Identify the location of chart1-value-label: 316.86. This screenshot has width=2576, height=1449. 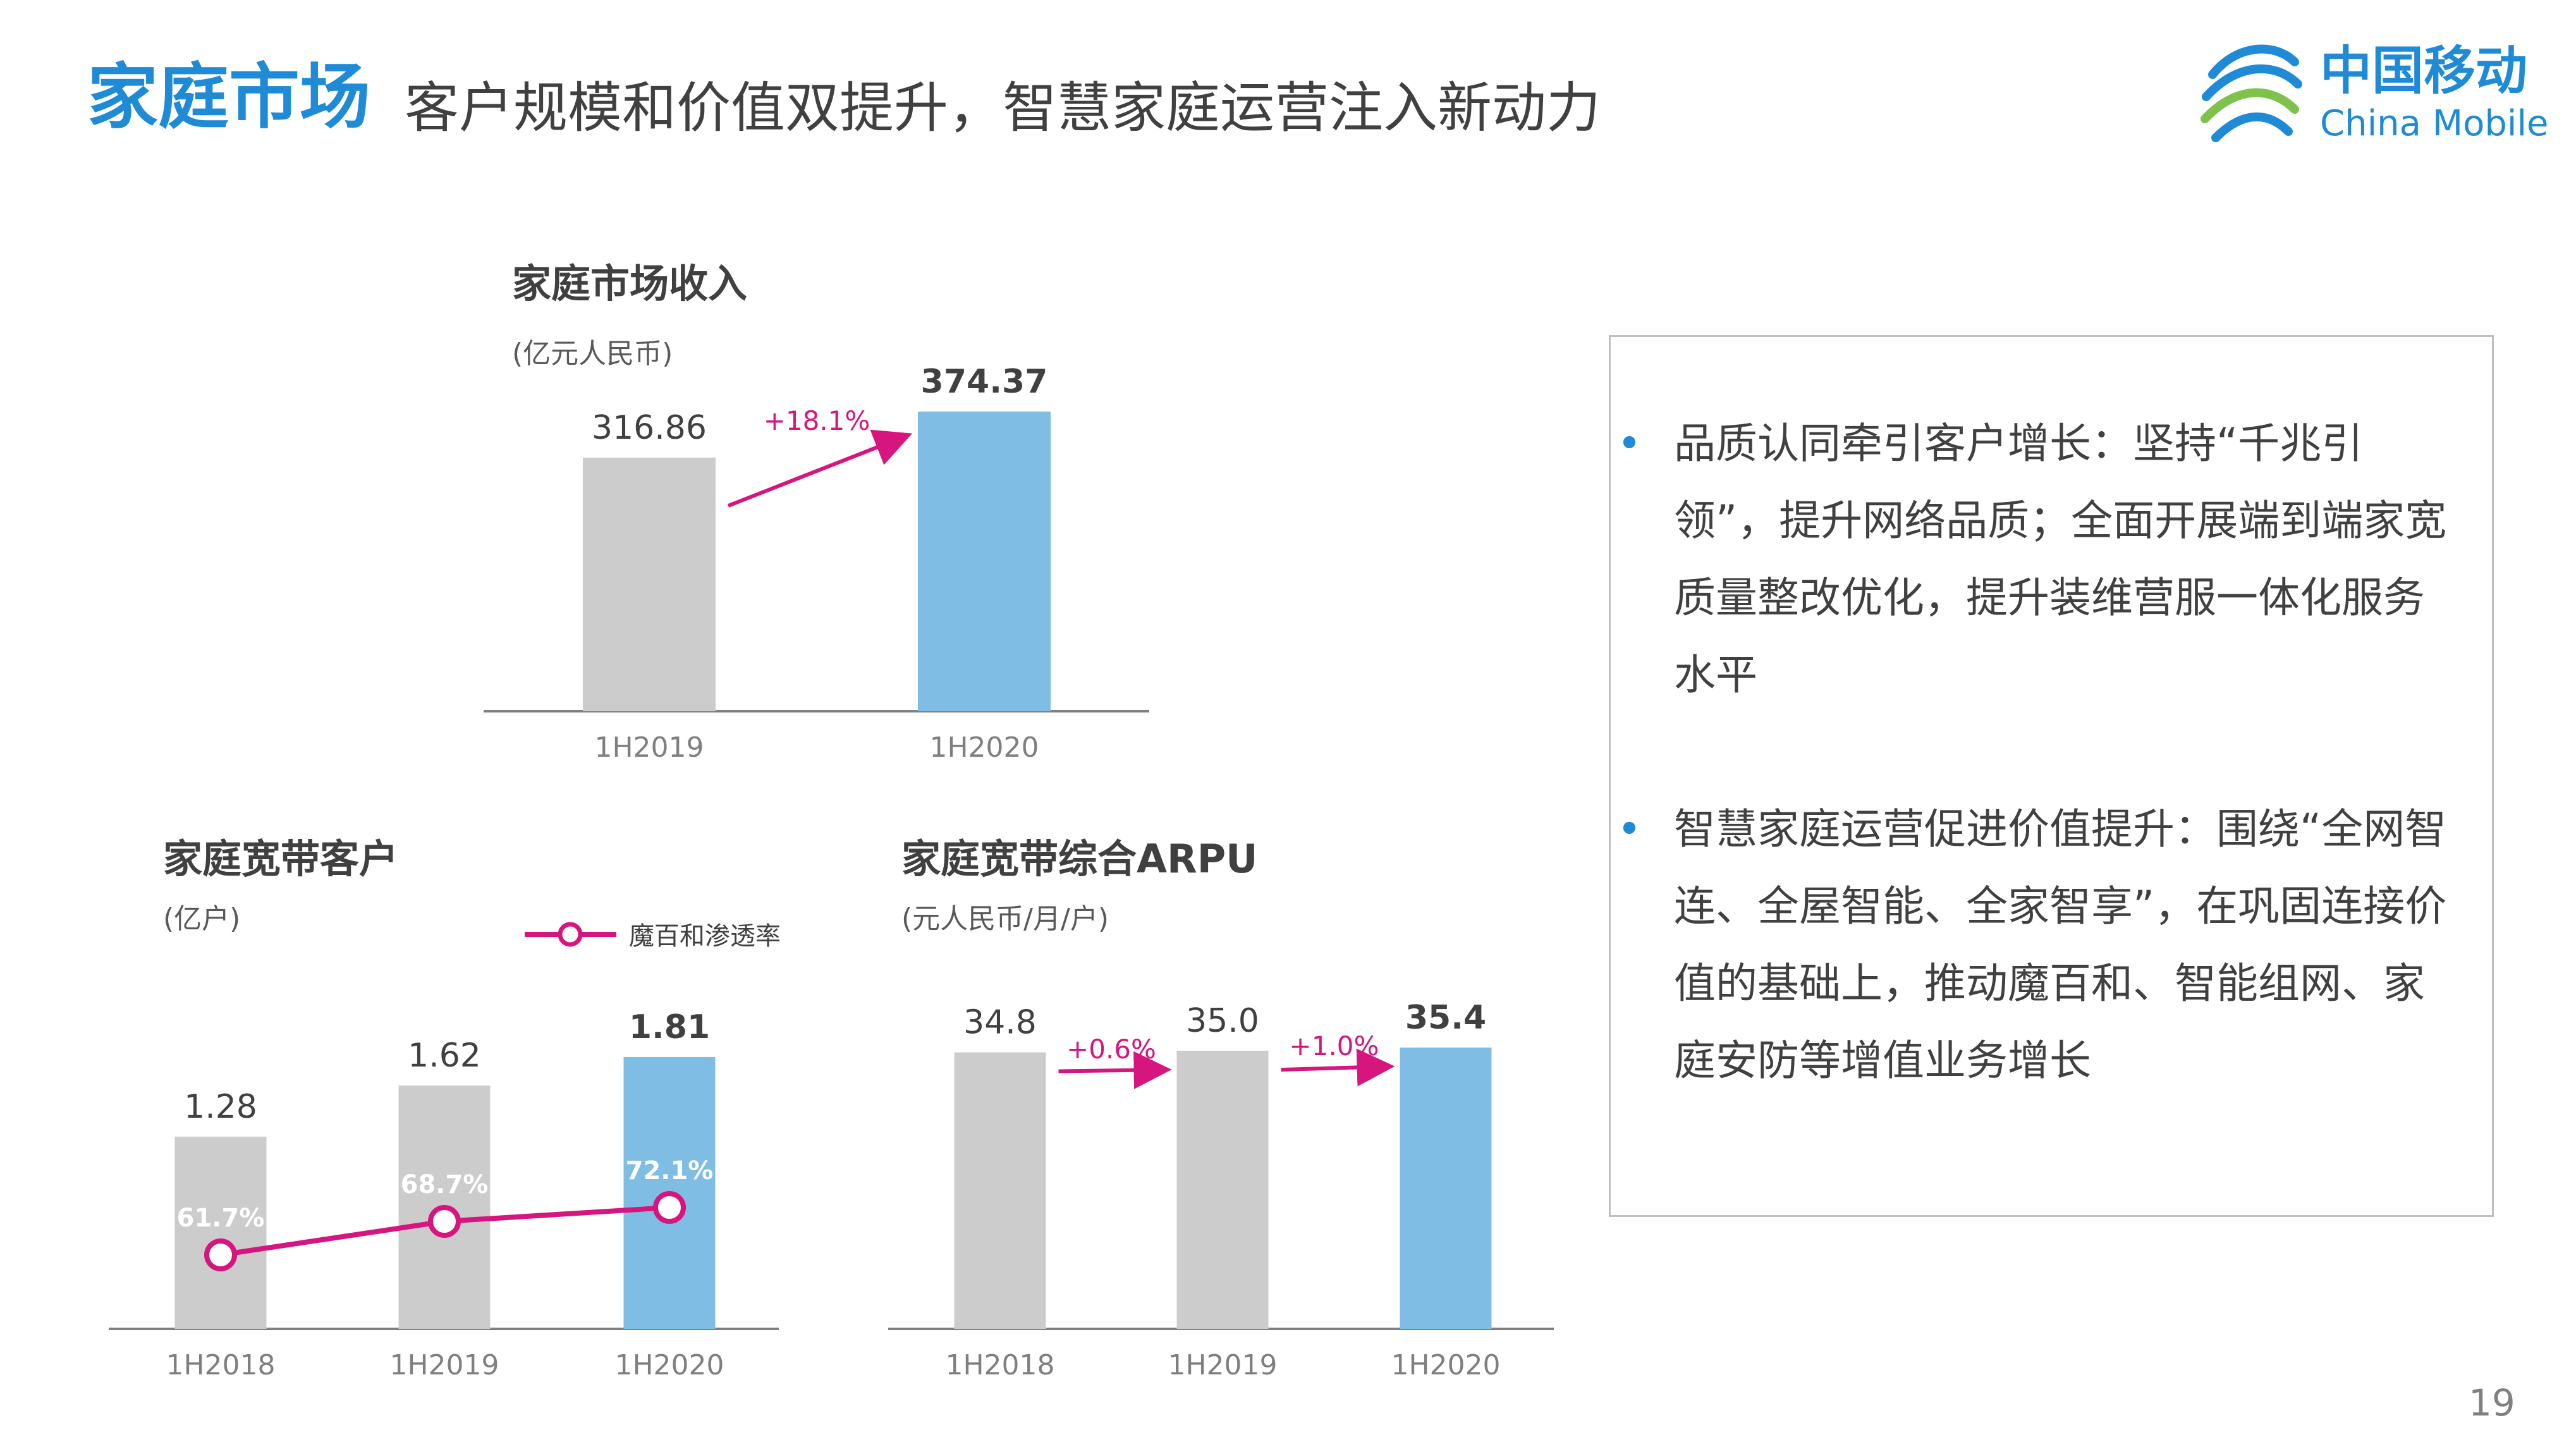
(649, 428).